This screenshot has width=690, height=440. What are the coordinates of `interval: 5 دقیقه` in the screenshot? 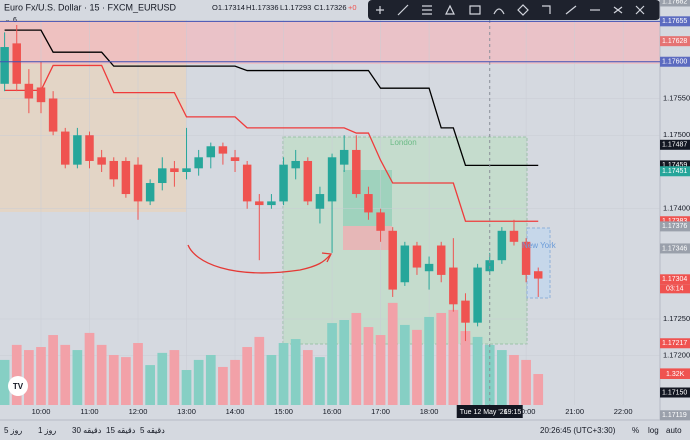 It's located at (152, 430).